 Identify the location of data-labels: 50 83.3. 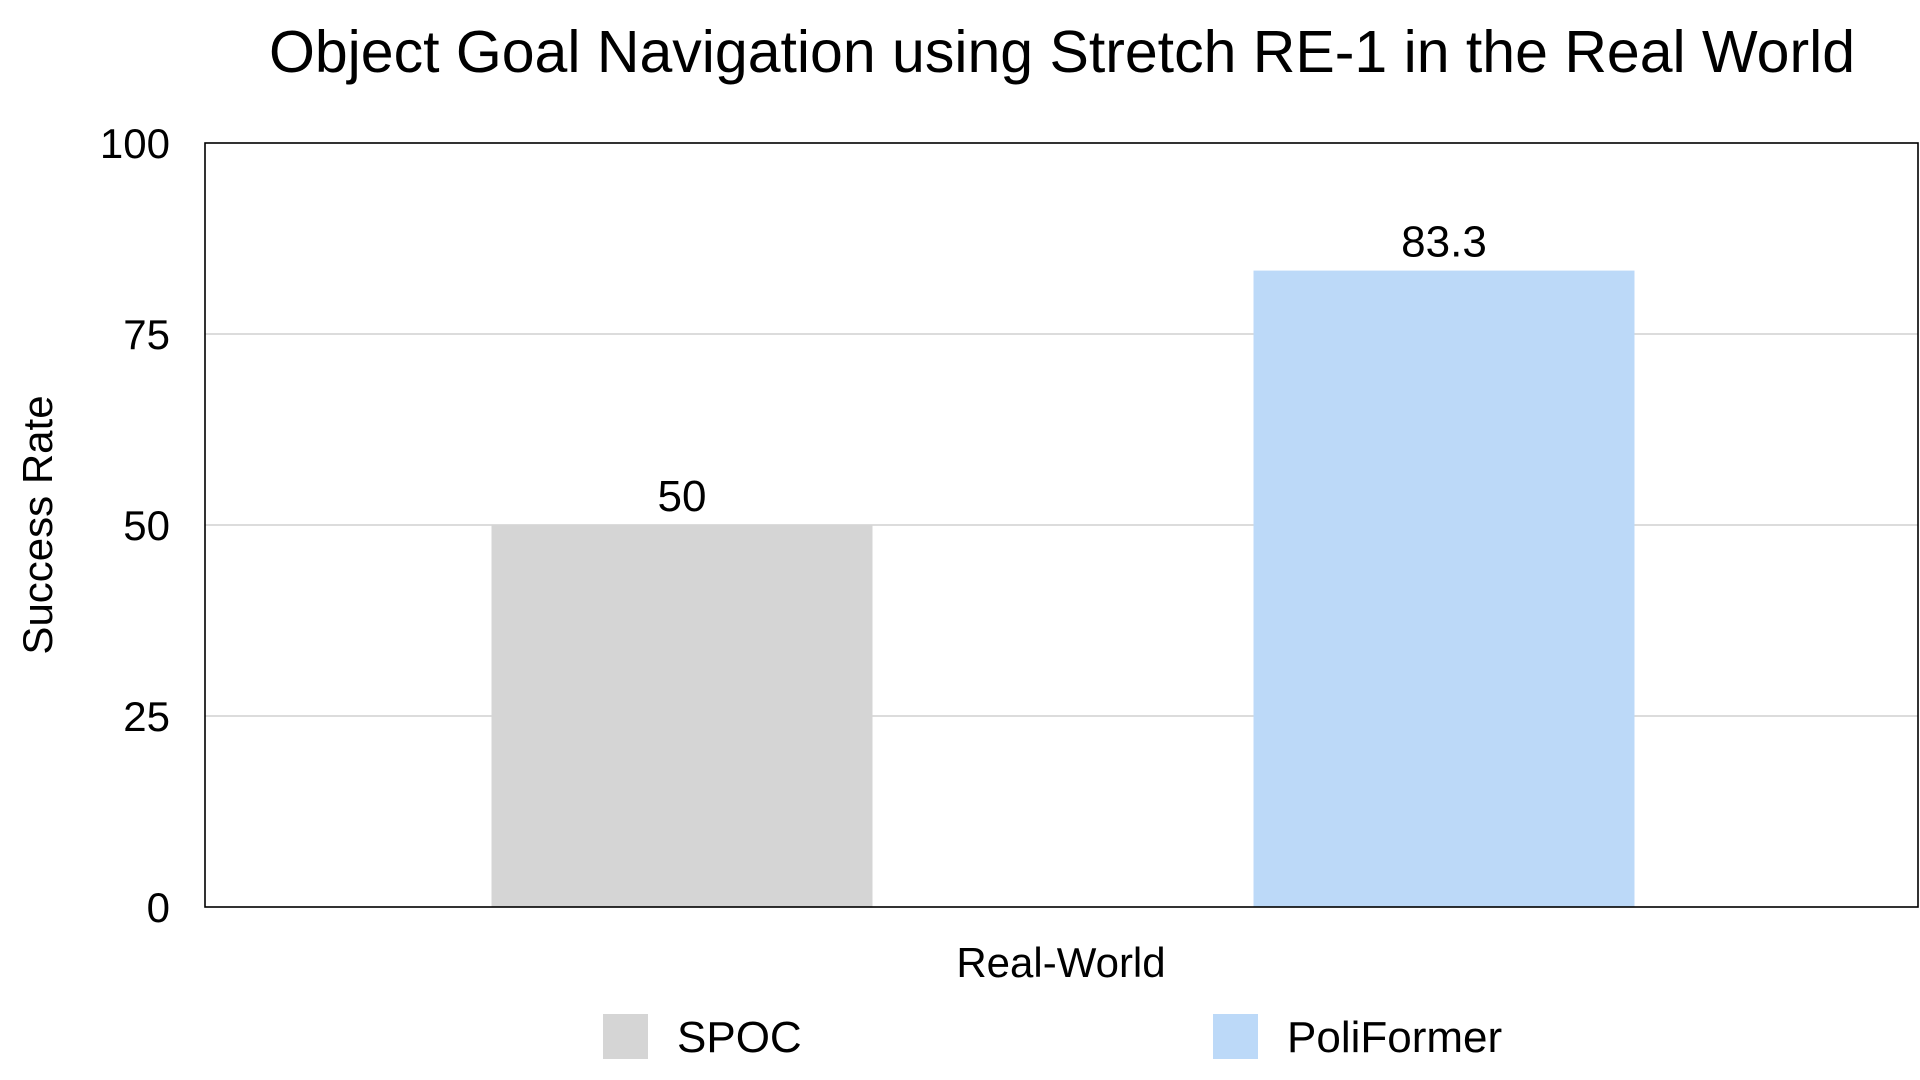
(1072, 369).